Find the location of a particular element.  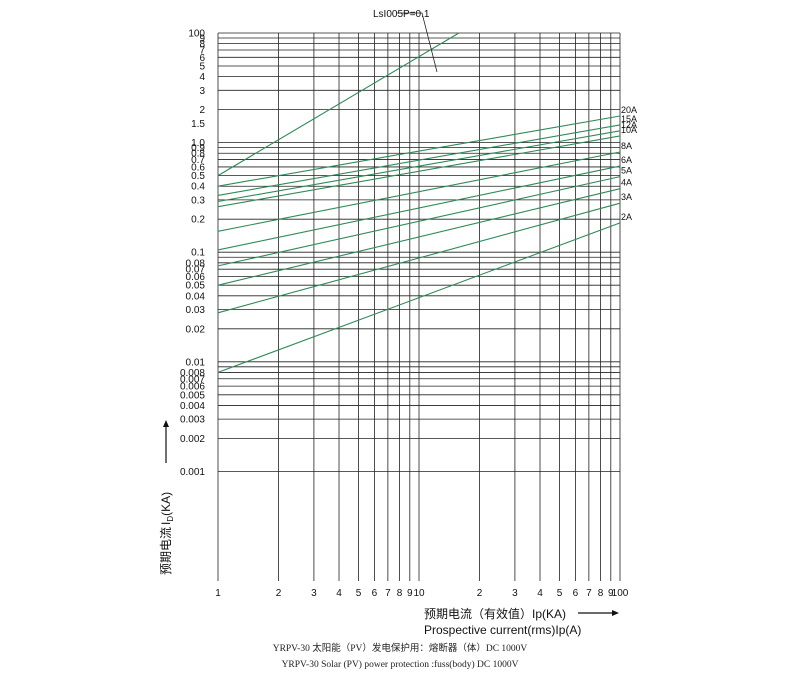

y-tick-label: 0.9 is located at coordinates (198, 148).